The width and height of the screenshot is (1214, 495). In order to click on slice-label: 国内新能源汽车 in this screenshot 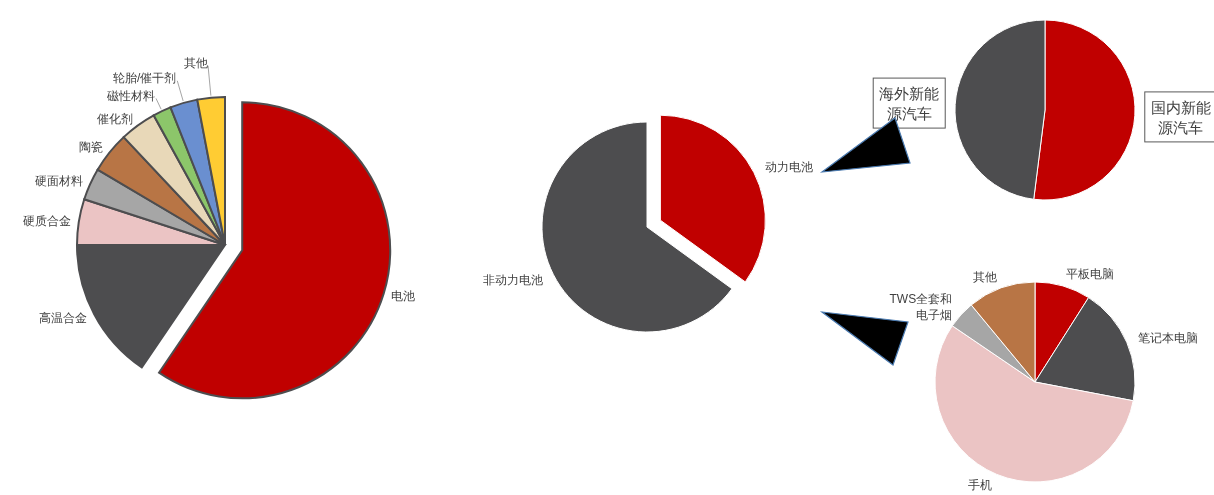, I will do `click(1180, 117)`.